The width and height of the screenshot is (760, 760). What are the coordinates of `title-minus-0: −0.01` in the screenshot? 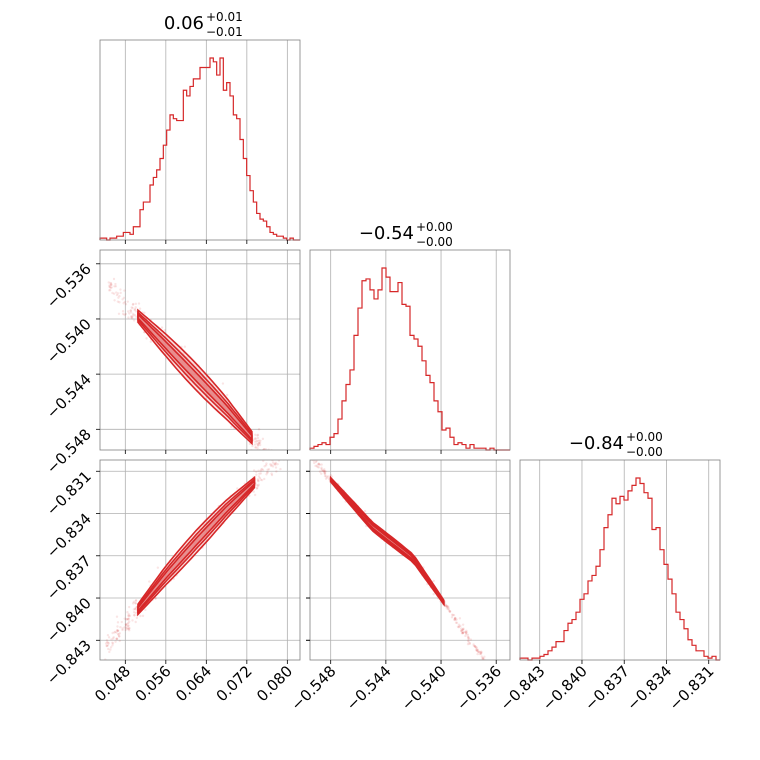 It's located at (224, 32).